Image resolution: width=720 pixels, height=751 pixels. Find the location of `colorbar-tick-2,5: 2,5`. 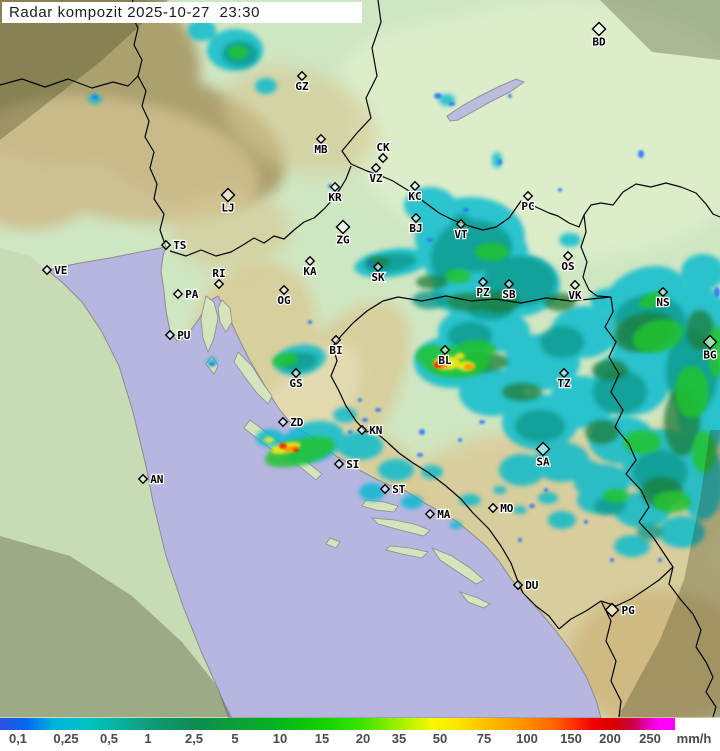

colorbar-tick-2,5: 2,5 is located at coordinates (194, 738).